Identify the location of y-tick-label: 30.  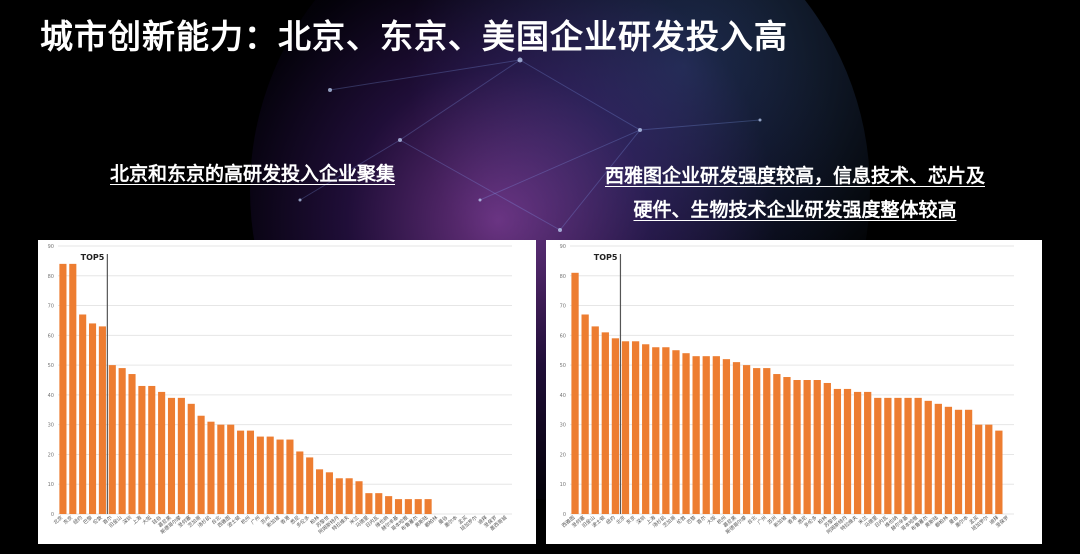
(51, 426).